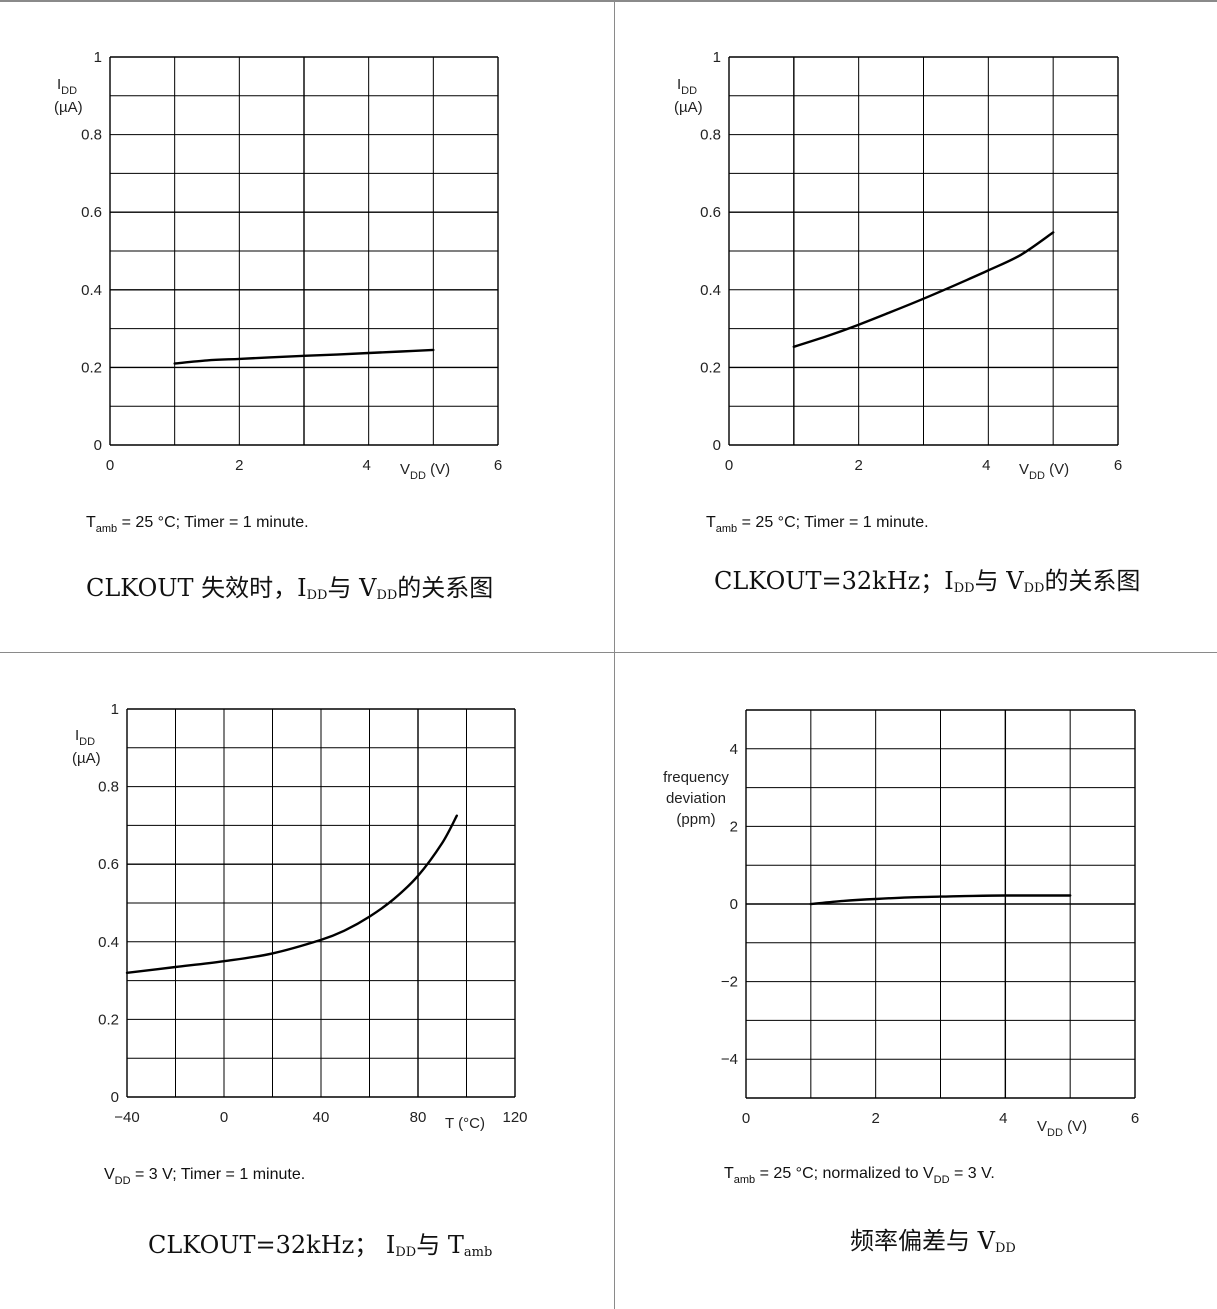 This screenshot has width=1217, height=1309. What do you see at coordinates (418, 1117) in the screenshot?
I see `x-tick-label: 80` at bounding box center [418, 1117].